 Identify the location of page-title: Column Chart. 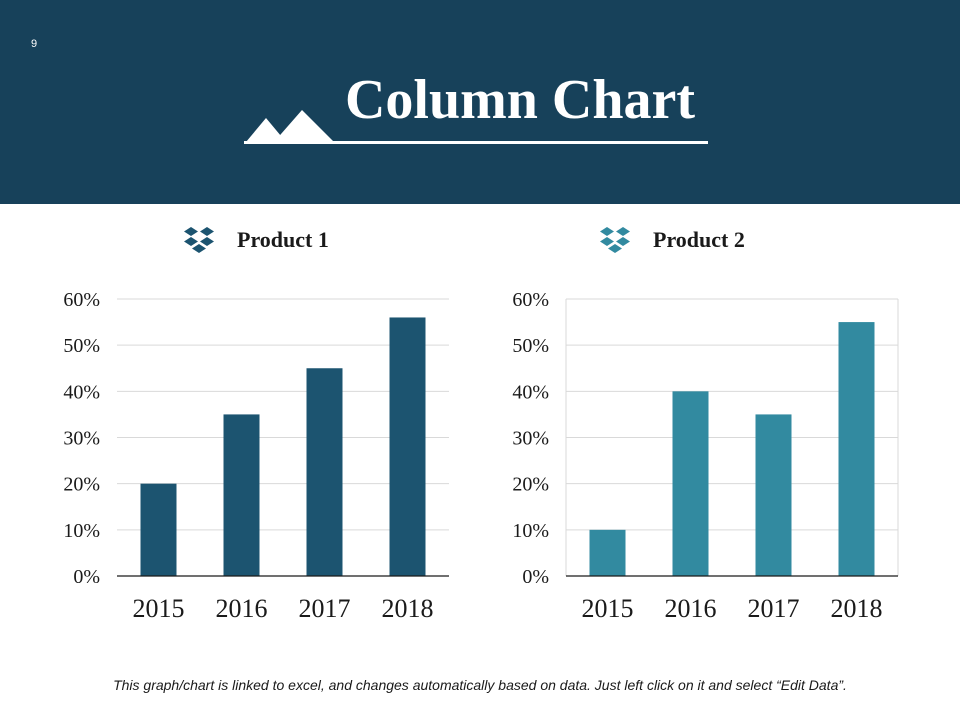
(520, 100).